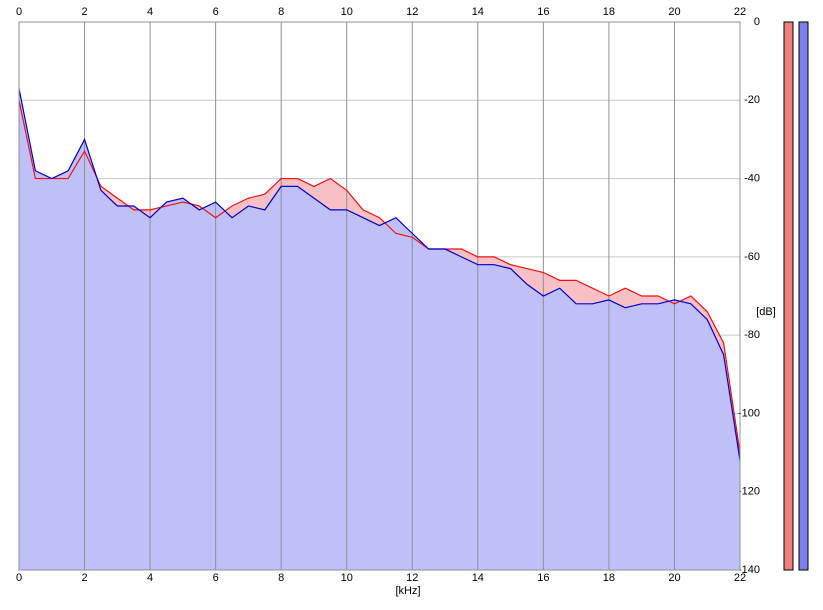 The width and height of the screenshot is (823, 610). What do you see at coordinates (749, 570) in the screenshot?
I see `y-tick-label: -140` at bounding box center [749, 570].